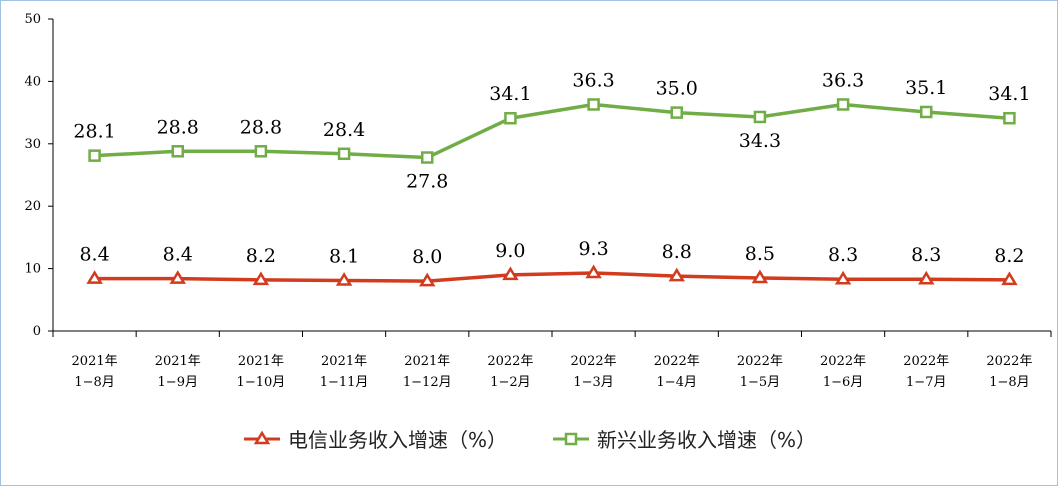 Image resolution: width=1058 pixels, height=486 pixels. Describe the element at coordinates (760, 254) in the screenshot. I see `data-label: 8.5` at that location.